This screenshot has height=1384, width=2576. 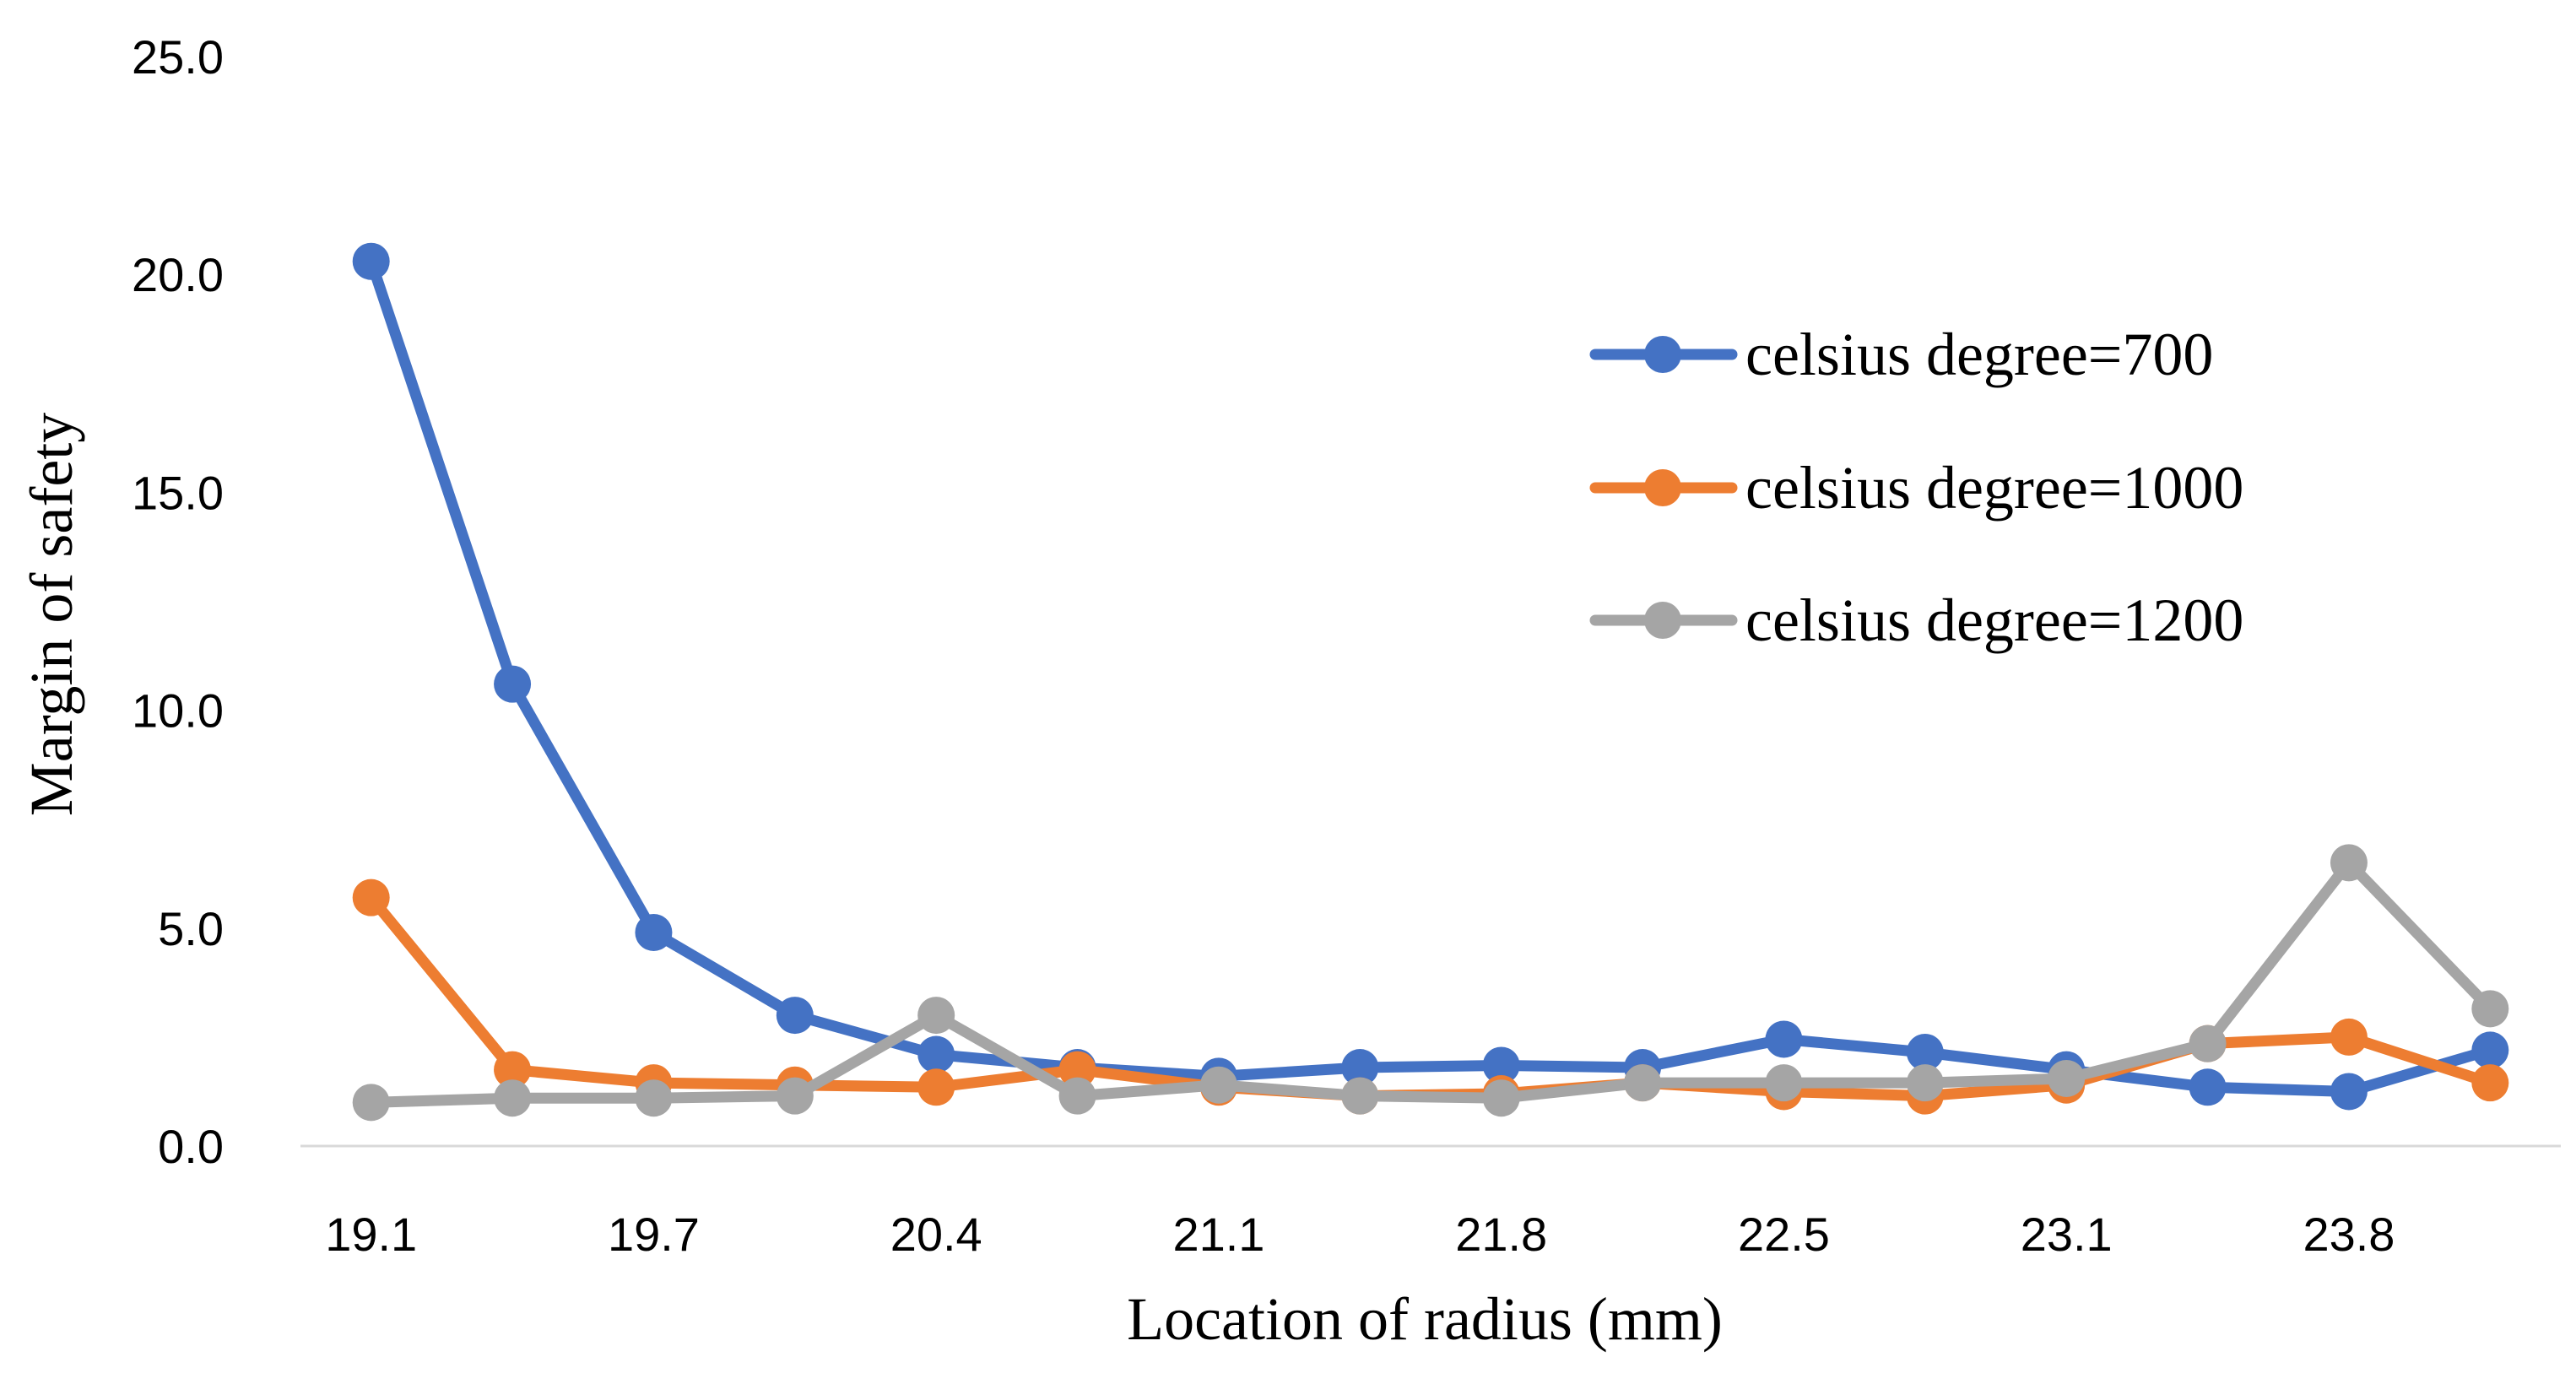 I want to click on y-axis-tick-labels: 0.0 5.0 10.0 15.0 20.0 25.0, so click(x=178, y=601).